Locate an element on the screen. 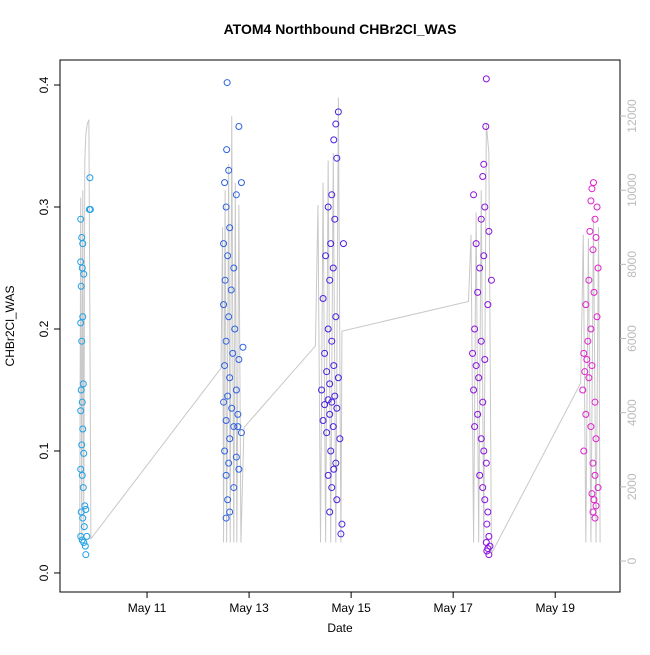 This screenshot has height=655, width=650. y-tick-label: 0.3 is located at coordinates (44, 206).